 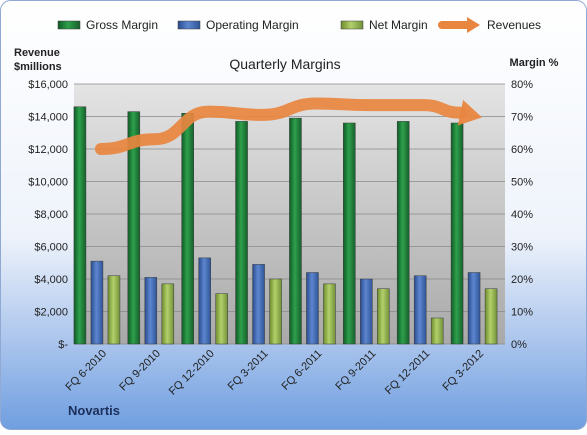 What do you see at coordinates (48, 150) in the screenshot?
I see `left-tick-label: $12,000` at bounding box center [48, 150].